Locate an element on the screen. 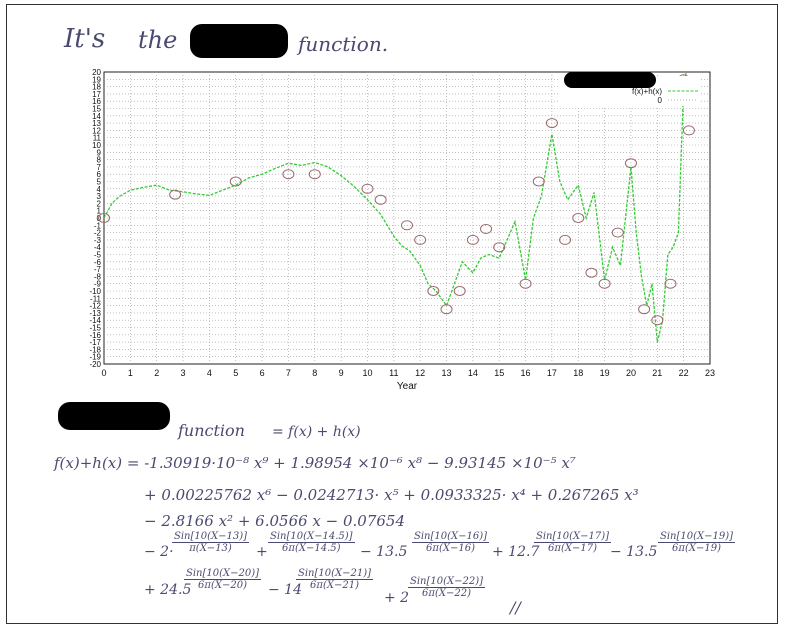 The height and width of the screenshot is (631, 800). y-tick-label: 13 is located at coordinates (96, 123).